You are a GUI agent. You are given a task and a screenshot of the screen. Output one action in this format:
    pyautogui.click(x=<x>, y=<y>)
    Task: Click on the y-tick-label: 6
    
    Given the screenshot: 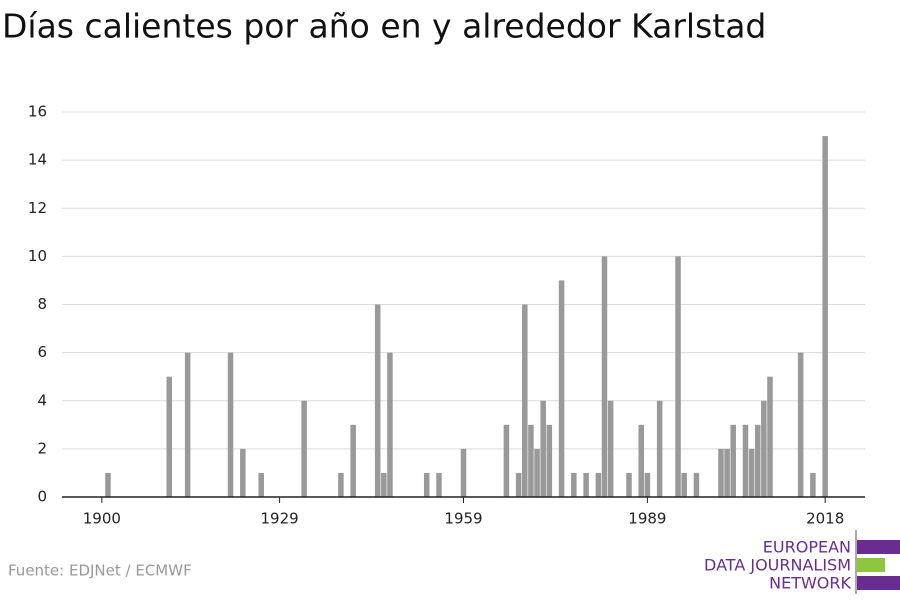 What is the action you would take?
    pyautogui.click(x=42, y=352)
    